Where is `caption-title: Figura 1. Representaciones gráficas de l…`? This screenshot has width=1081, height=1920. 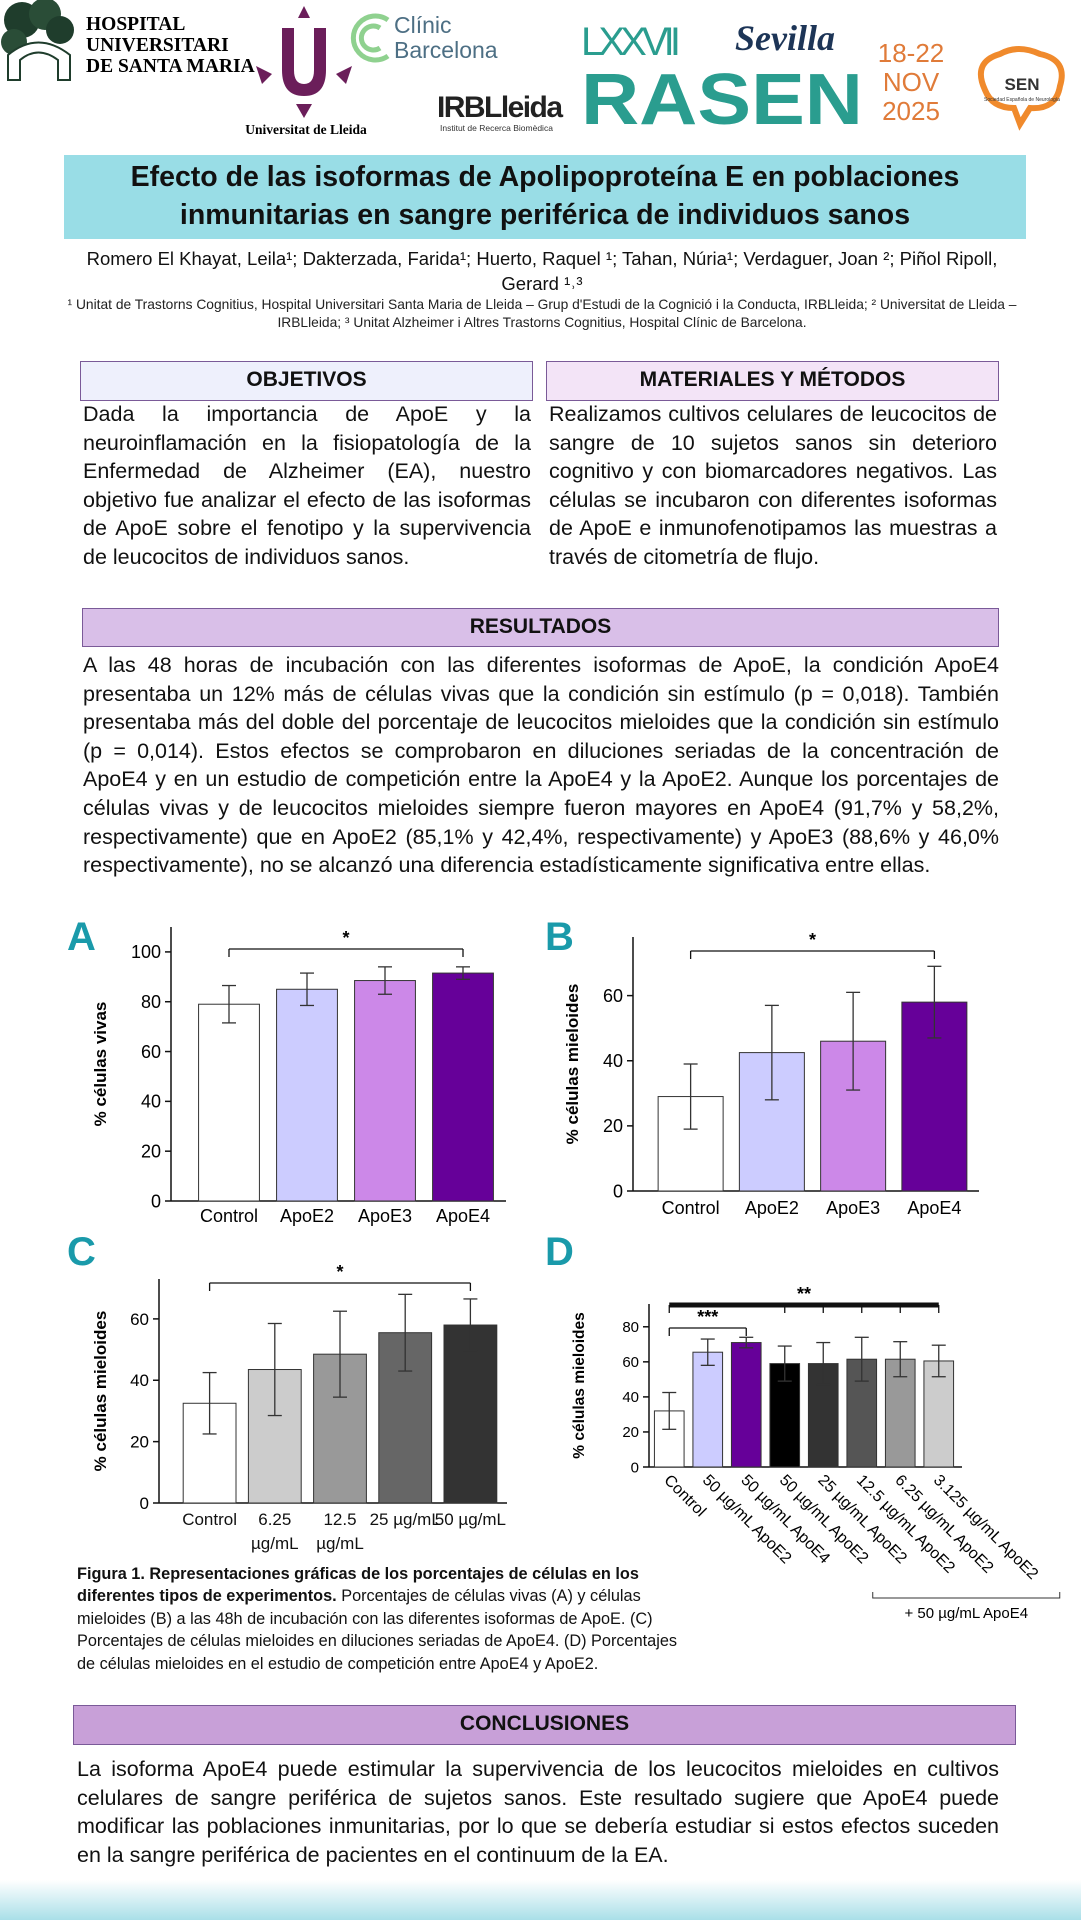
caption-title: Figura 1. Representaciones gráficas de l… is located at coordinates (358, 1585).